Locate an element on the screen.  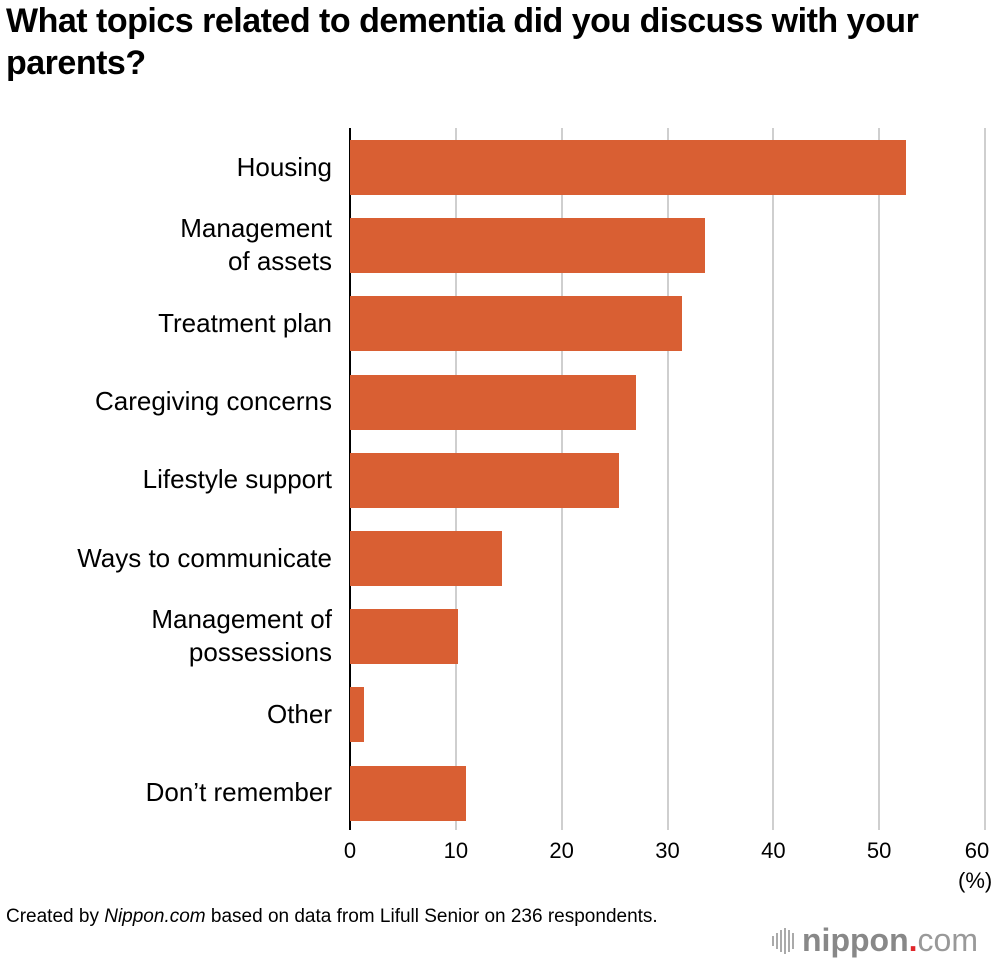
nippon-logo: nippon. com is located at coordinates (875, 940).